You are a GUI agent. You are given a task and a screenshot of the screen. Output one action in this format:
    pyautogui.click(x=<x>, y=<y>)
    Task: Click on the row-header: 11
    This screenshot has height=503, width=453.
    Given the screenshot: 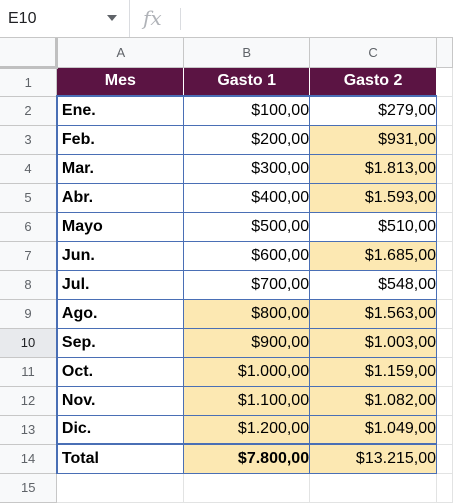 What is the action you would take?
    pyautogui.click(x=29, y=372)
    